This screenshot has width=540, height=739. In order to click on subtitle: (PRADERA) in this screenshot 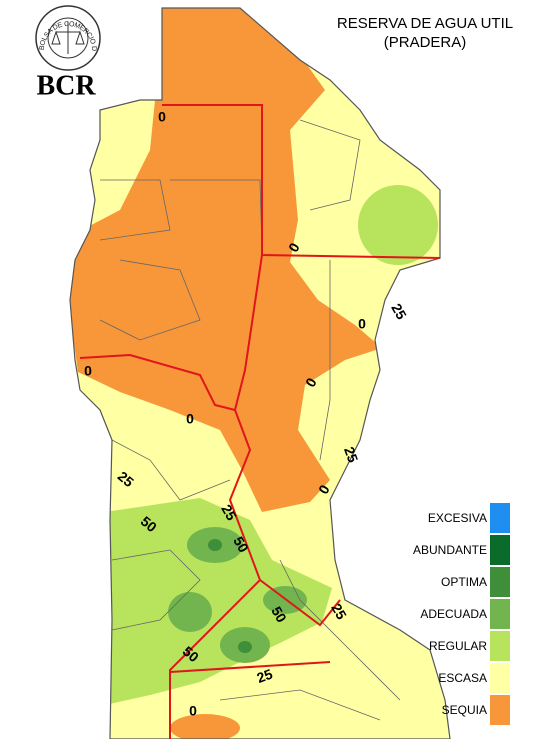, I will do `click(425, 42)`.